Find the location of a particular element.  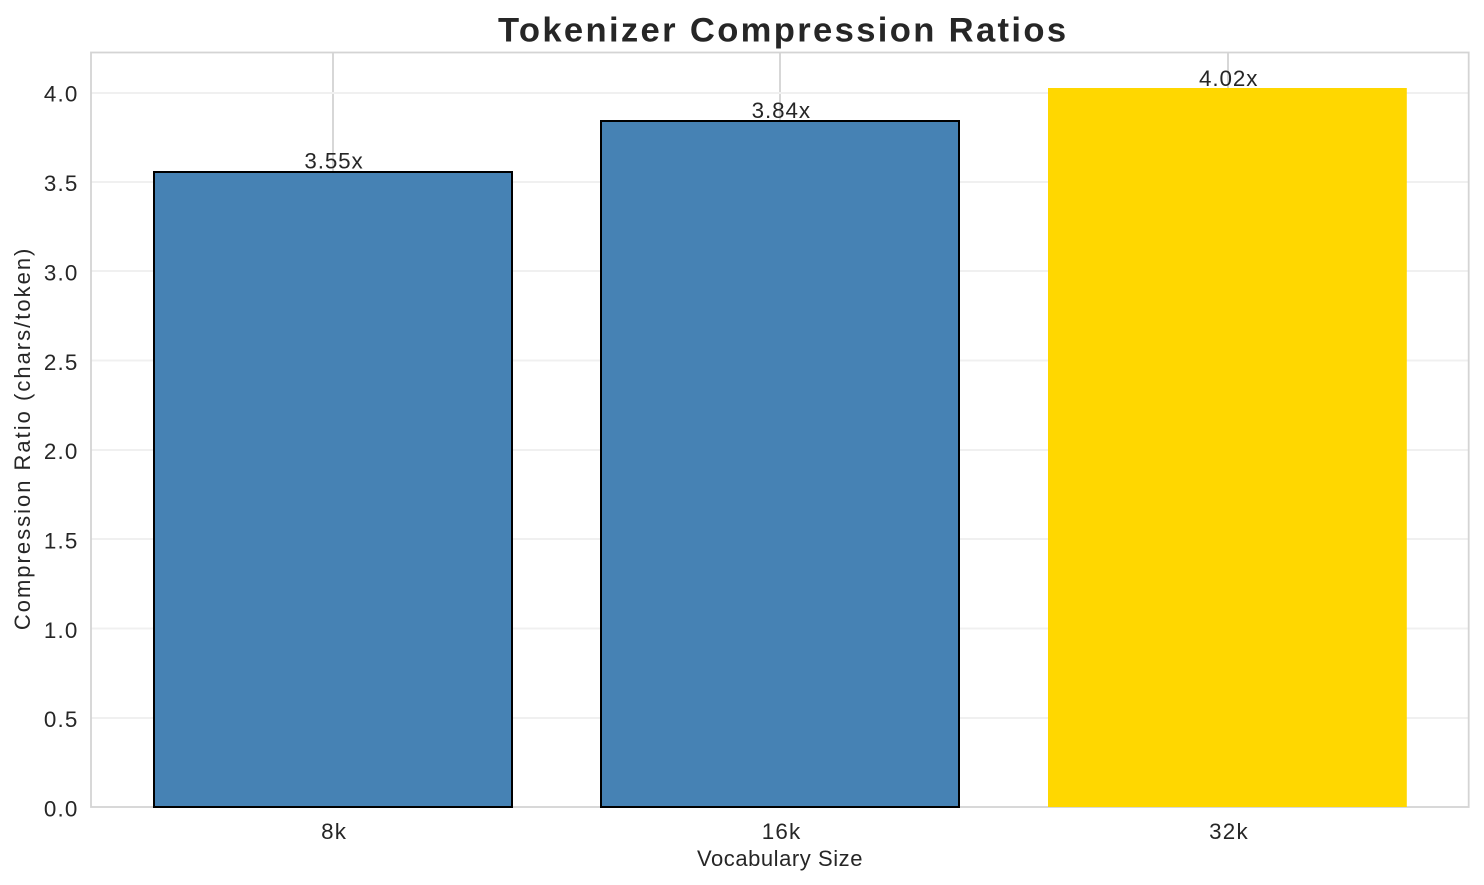

svg-text: 4.0 is located at coordinates (61, 94).